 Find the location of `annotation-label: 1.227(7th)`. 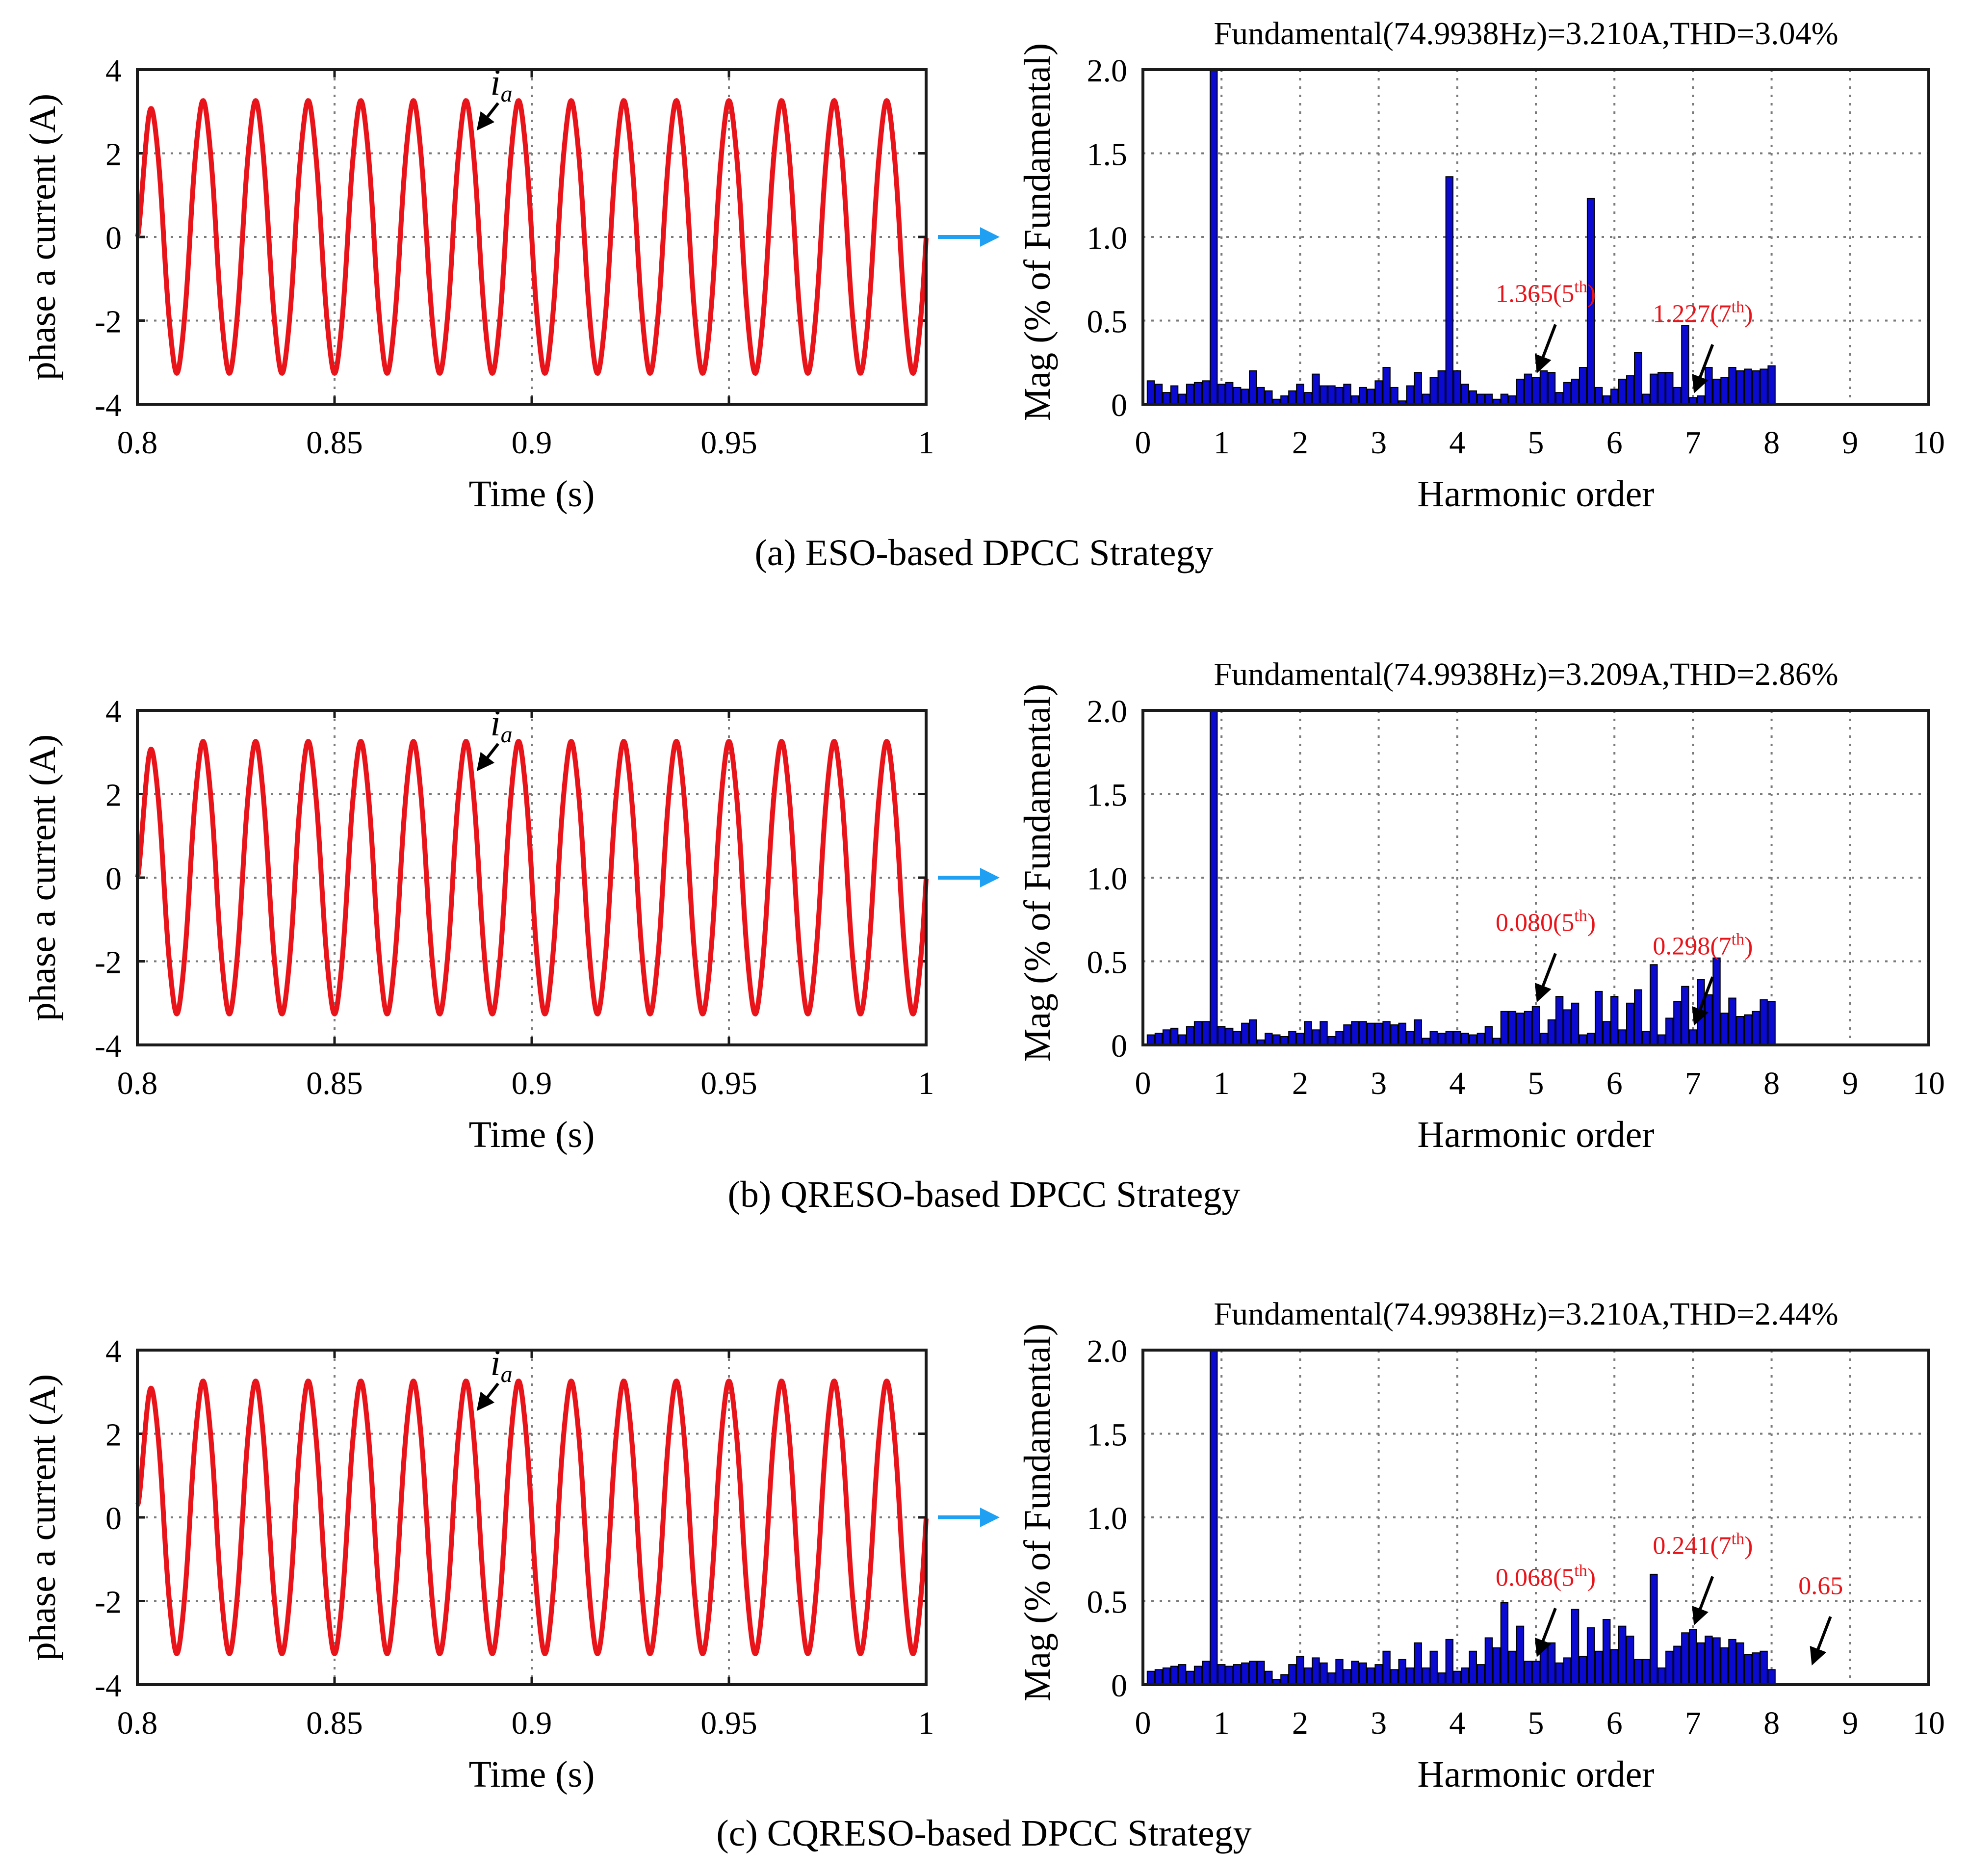

annotation-label: 1.227(7th) is located at coordinates (1703, 313).